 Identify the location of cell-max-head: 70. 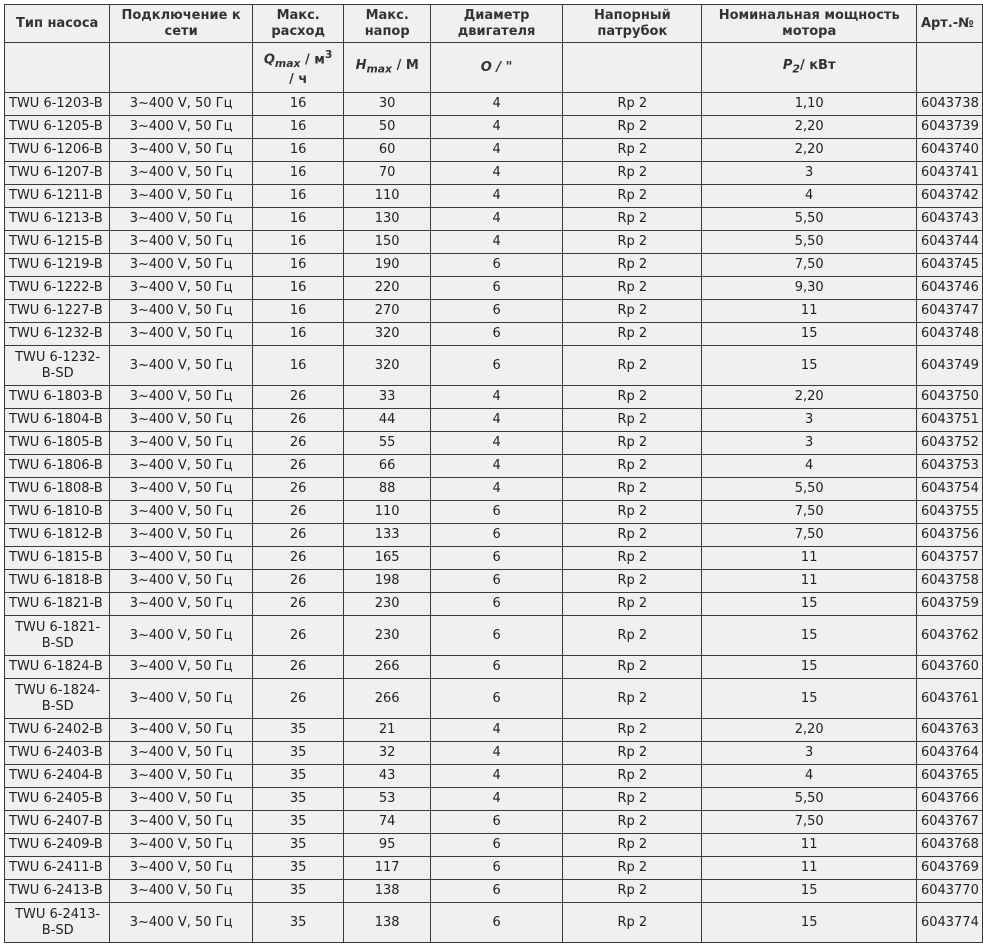
(387, 173).